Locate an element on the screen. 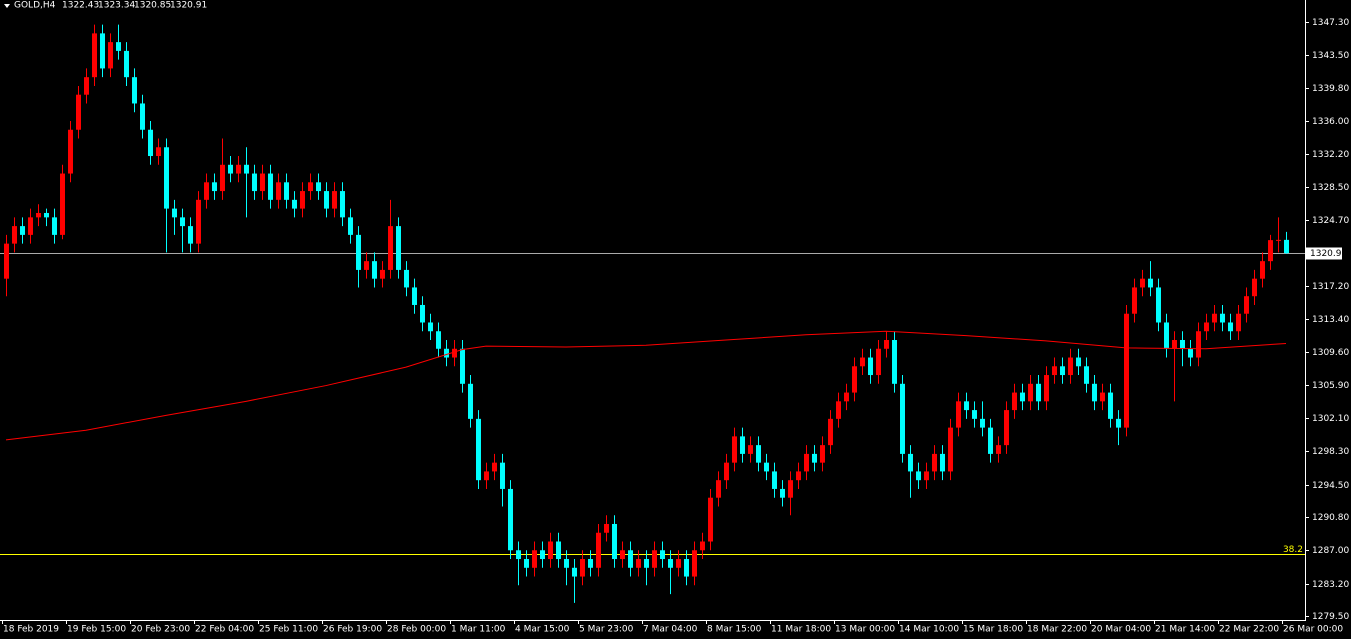  fib-label: 38.2 is located at coordinates (1293, 550).